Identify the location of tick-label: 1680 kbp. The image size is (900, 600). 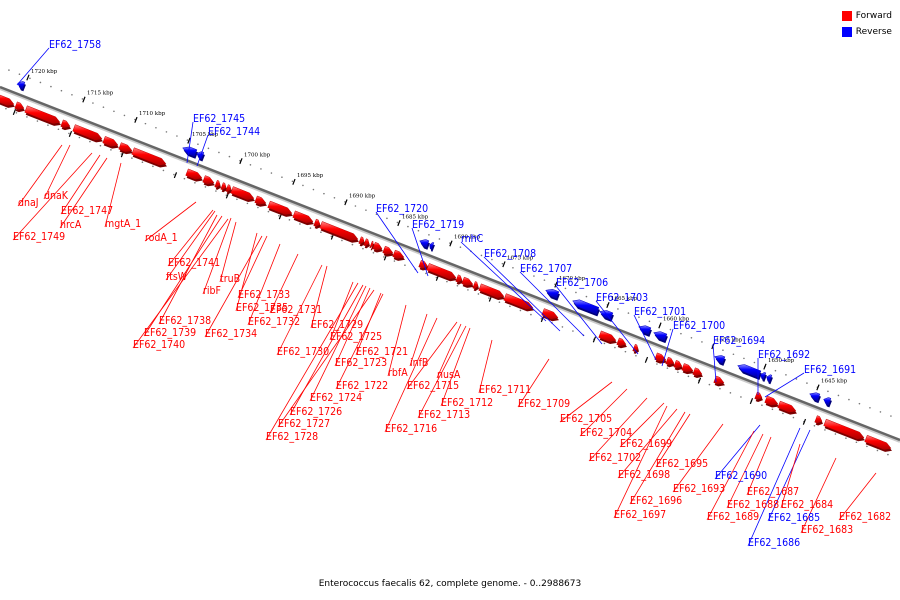
(467, 238).